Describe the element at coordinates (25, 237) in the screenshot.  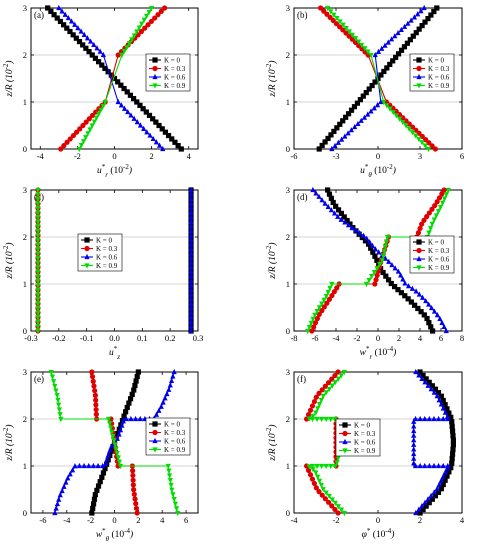
I see `y-tick-label: 2` at that location.